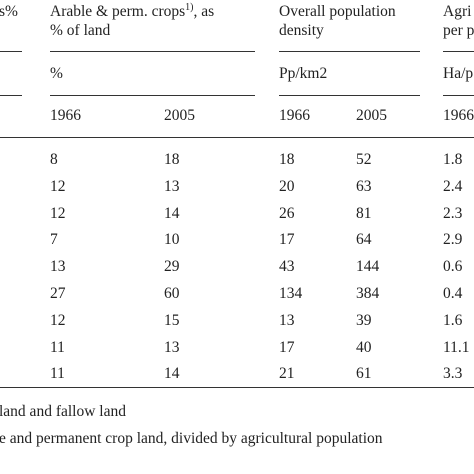  What do you see at coordinates (56, 73) in the screenshot?
I see `group1-unit: %` at bounding box center [56, 73].